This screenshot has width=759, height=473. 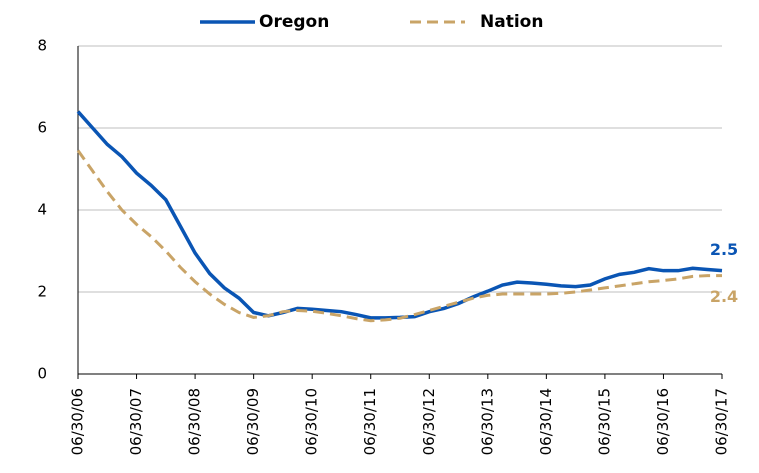 I want to click on x-tick-label: 06/30/14, so click(x=546, y=421).